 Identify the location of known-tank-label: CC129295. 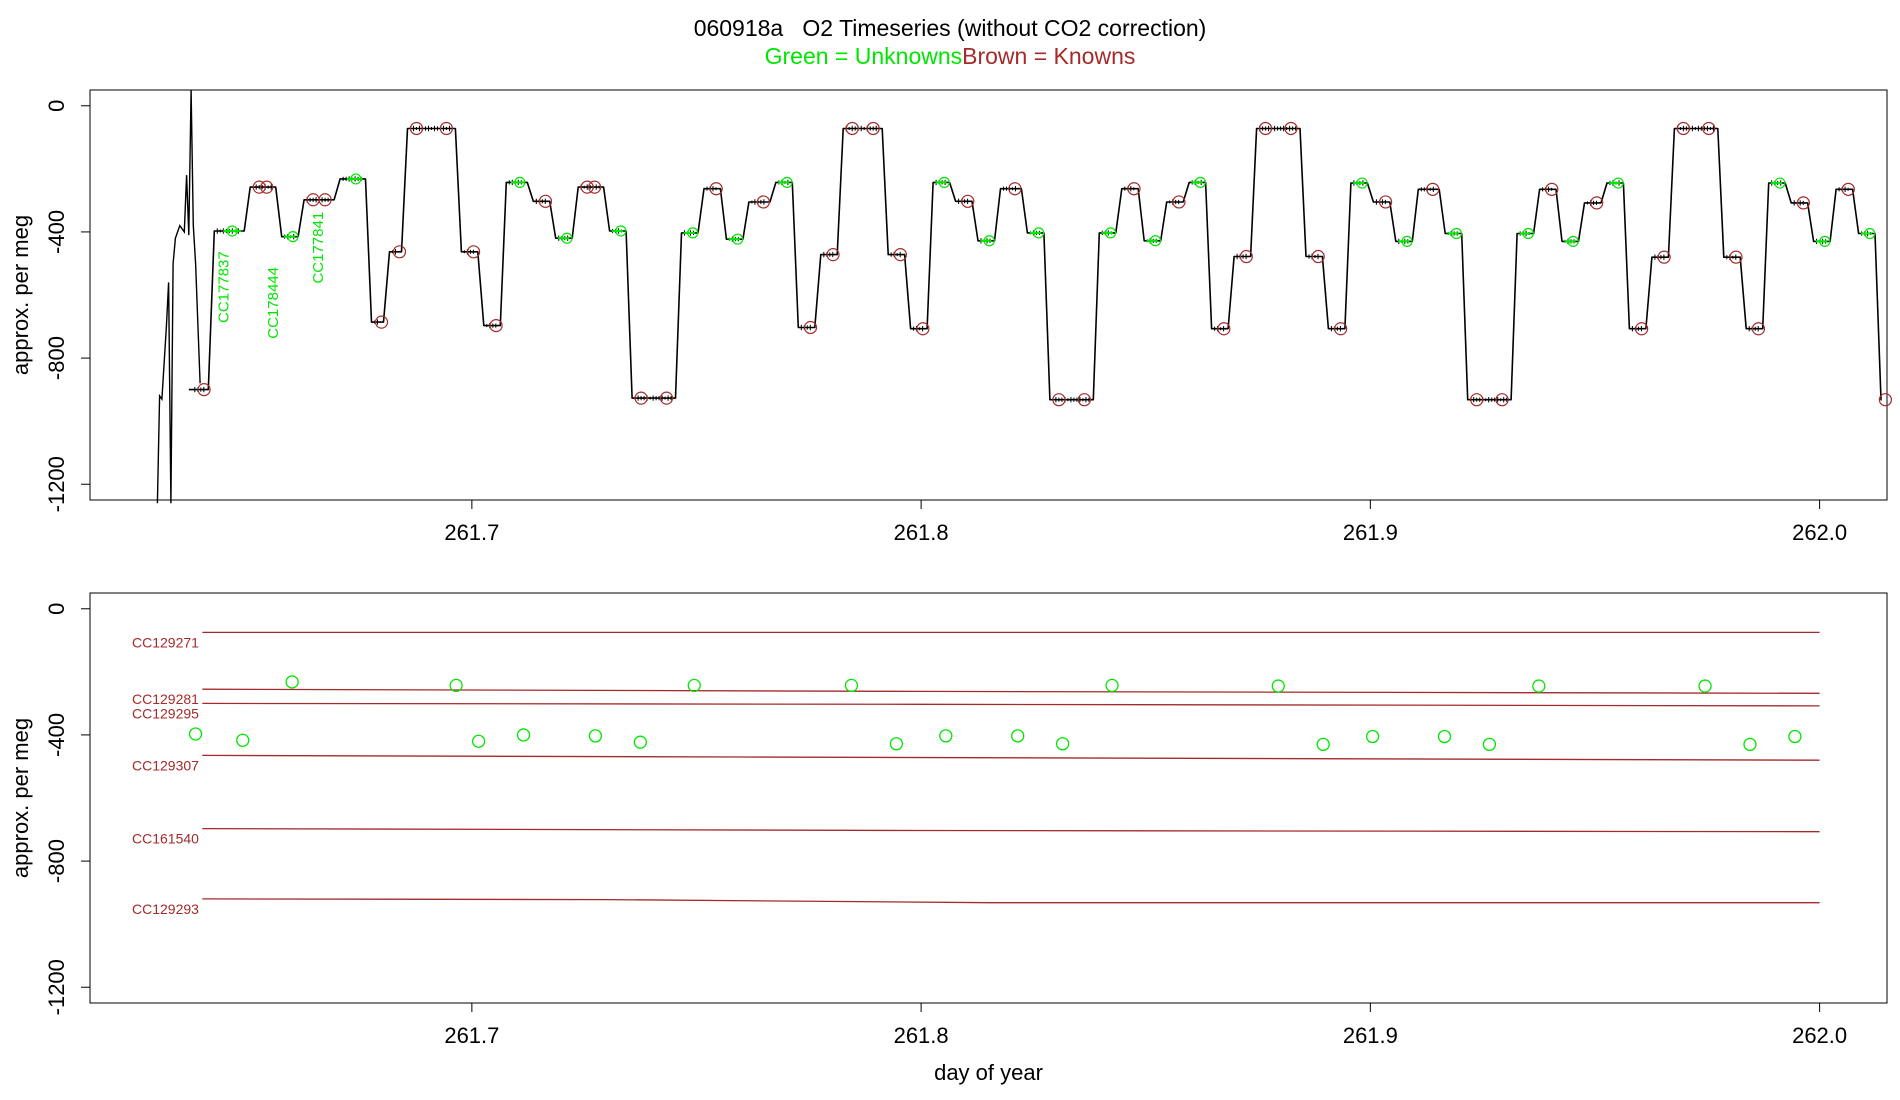
(165, 713).